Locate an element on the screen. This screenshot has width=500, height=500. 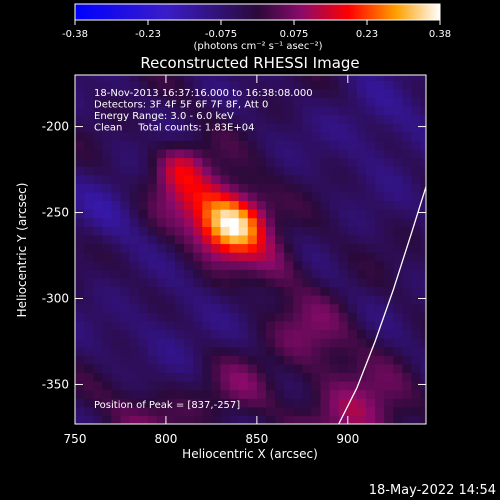
annotation-line: 18-Nov-2013 16:37:16.000 to 16:38:08.000 is located at coordinates (203, 93).